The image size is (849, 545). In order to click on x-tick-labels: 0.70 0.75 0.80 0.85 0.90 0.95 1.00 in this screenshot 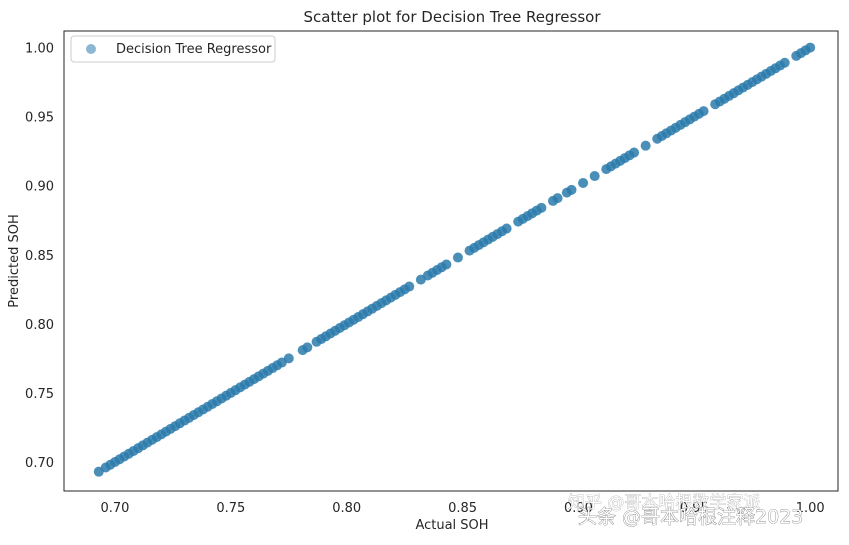, I will do `click(463, 508)`.